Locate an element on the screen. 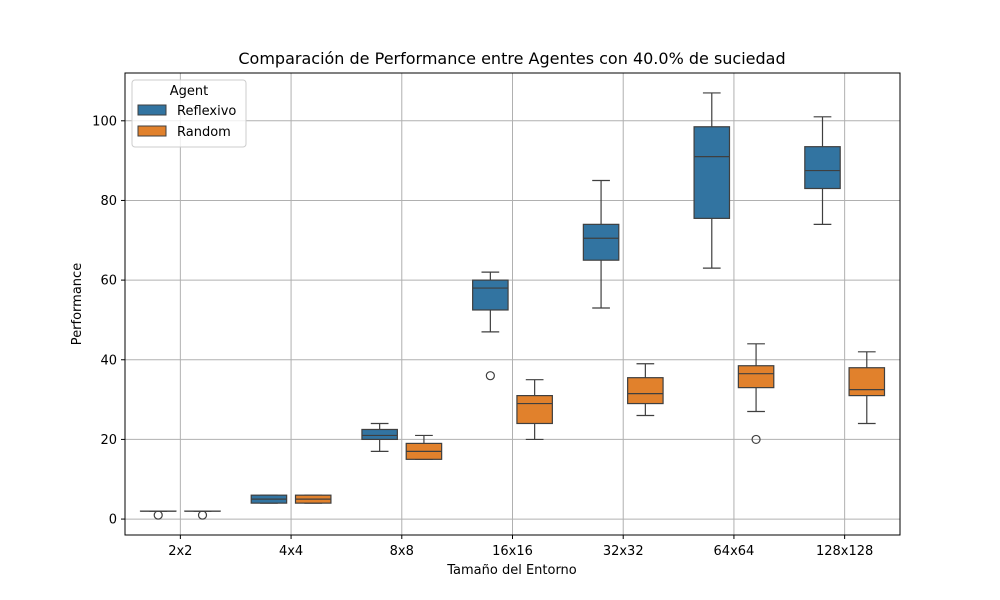 This screenshot has width=1000, height=600. y-tick-label: 20 is located at coordinates (108, 440).